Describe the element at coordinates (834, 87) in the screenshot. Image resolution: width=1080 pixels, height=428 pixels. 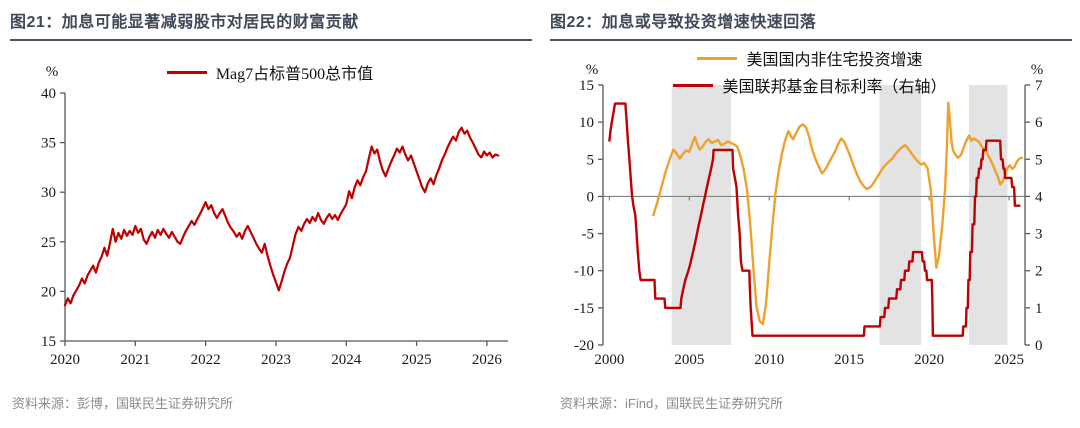
I see `legend-label-fedfunds: 美国联邦基金目标利率（右轴）` at that location.